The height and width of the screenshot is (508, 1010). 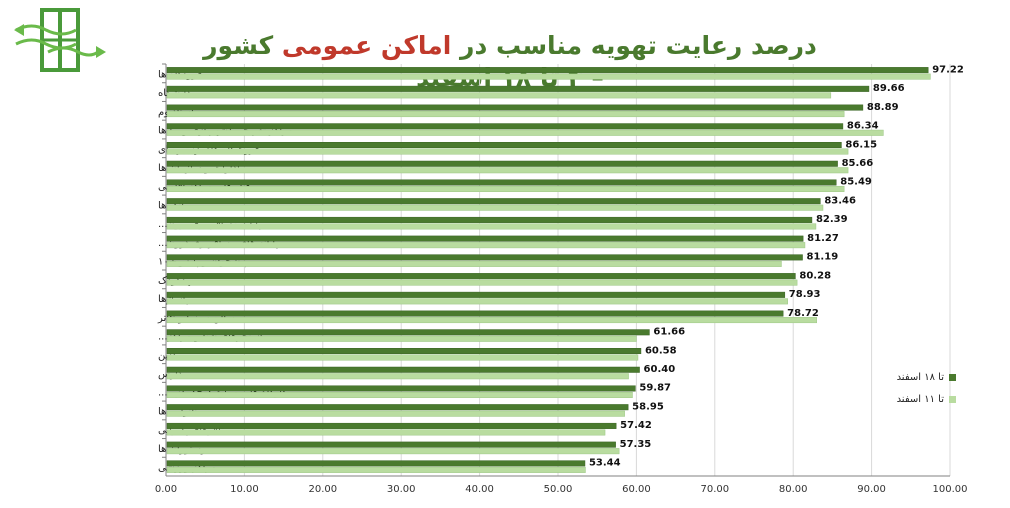 What do you see at coordinates (883, 107) in the screenshot?
I see `data-label: 88.89` at bounding box center [883, 107].